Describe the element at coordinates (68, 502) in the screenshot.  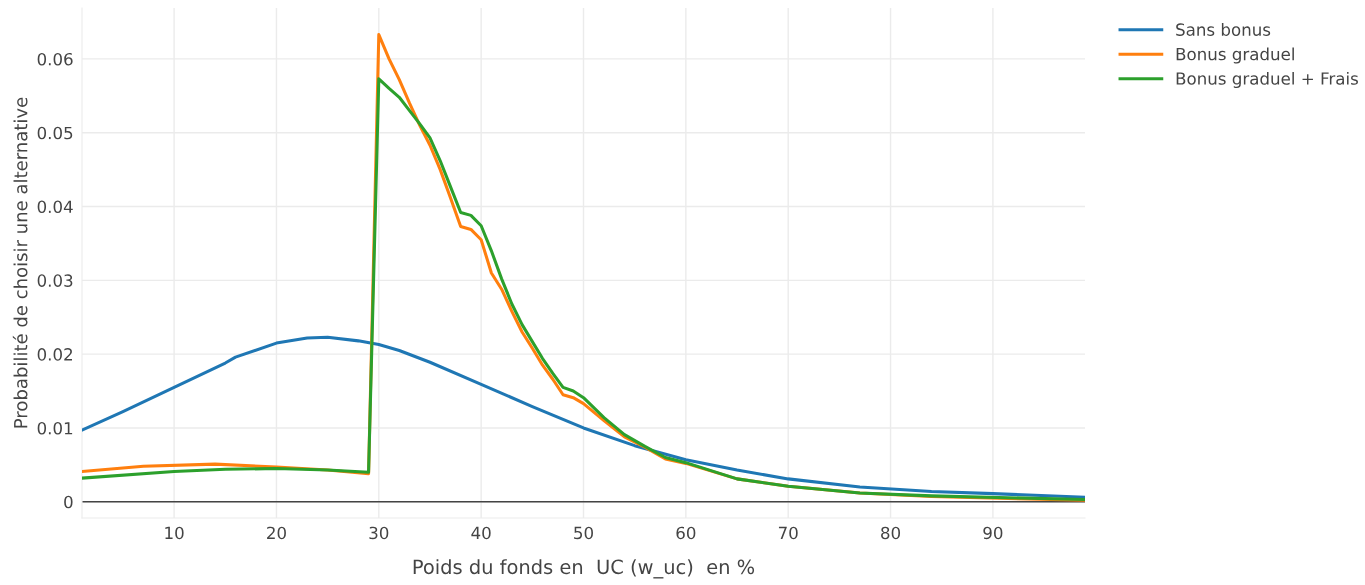
I see `y-tick-label: 0` at that location.